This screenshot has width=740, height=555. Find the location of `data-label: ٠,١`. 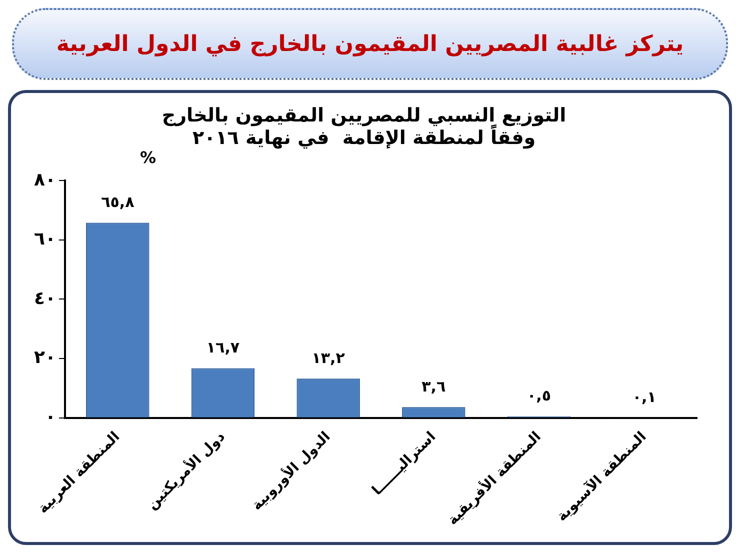

data-label: ٠,١ is located at coordinates (644, 397).